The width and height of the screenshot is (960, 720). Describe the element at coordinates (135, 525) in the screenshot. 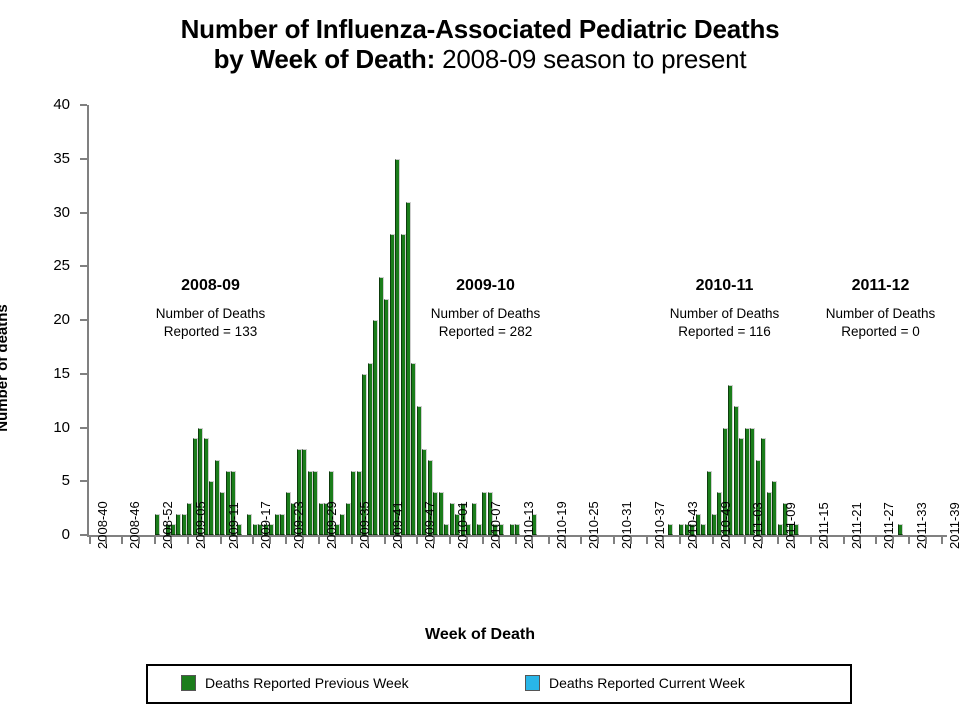

I see `x-axis-tick-label: 2008-46` at that location.